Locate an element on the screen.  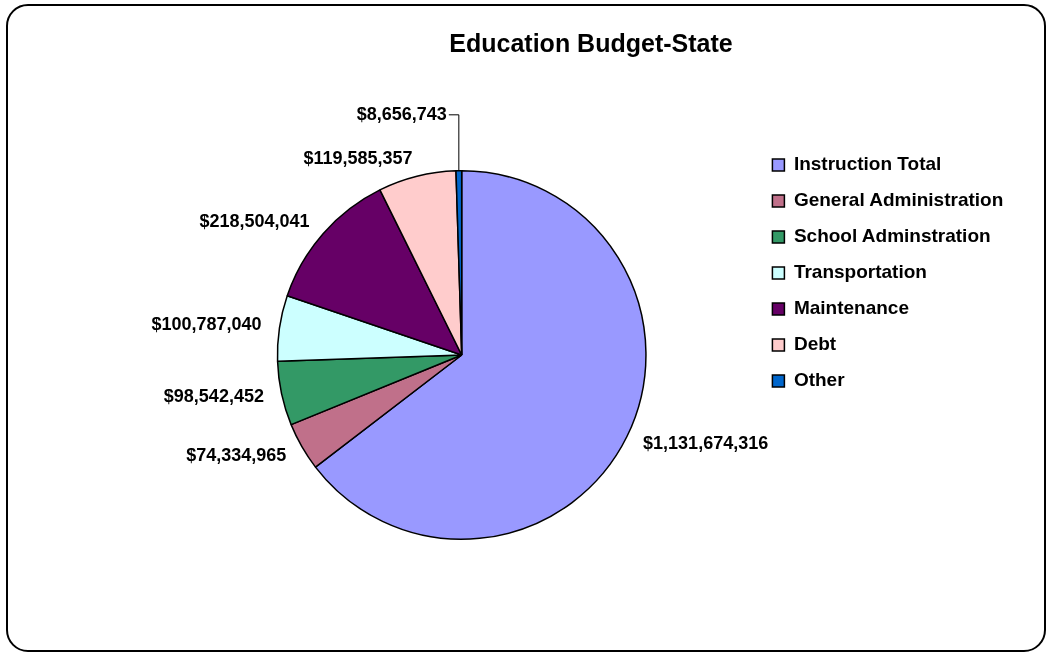
legend-label: Other is located at coordinates (819, 380).